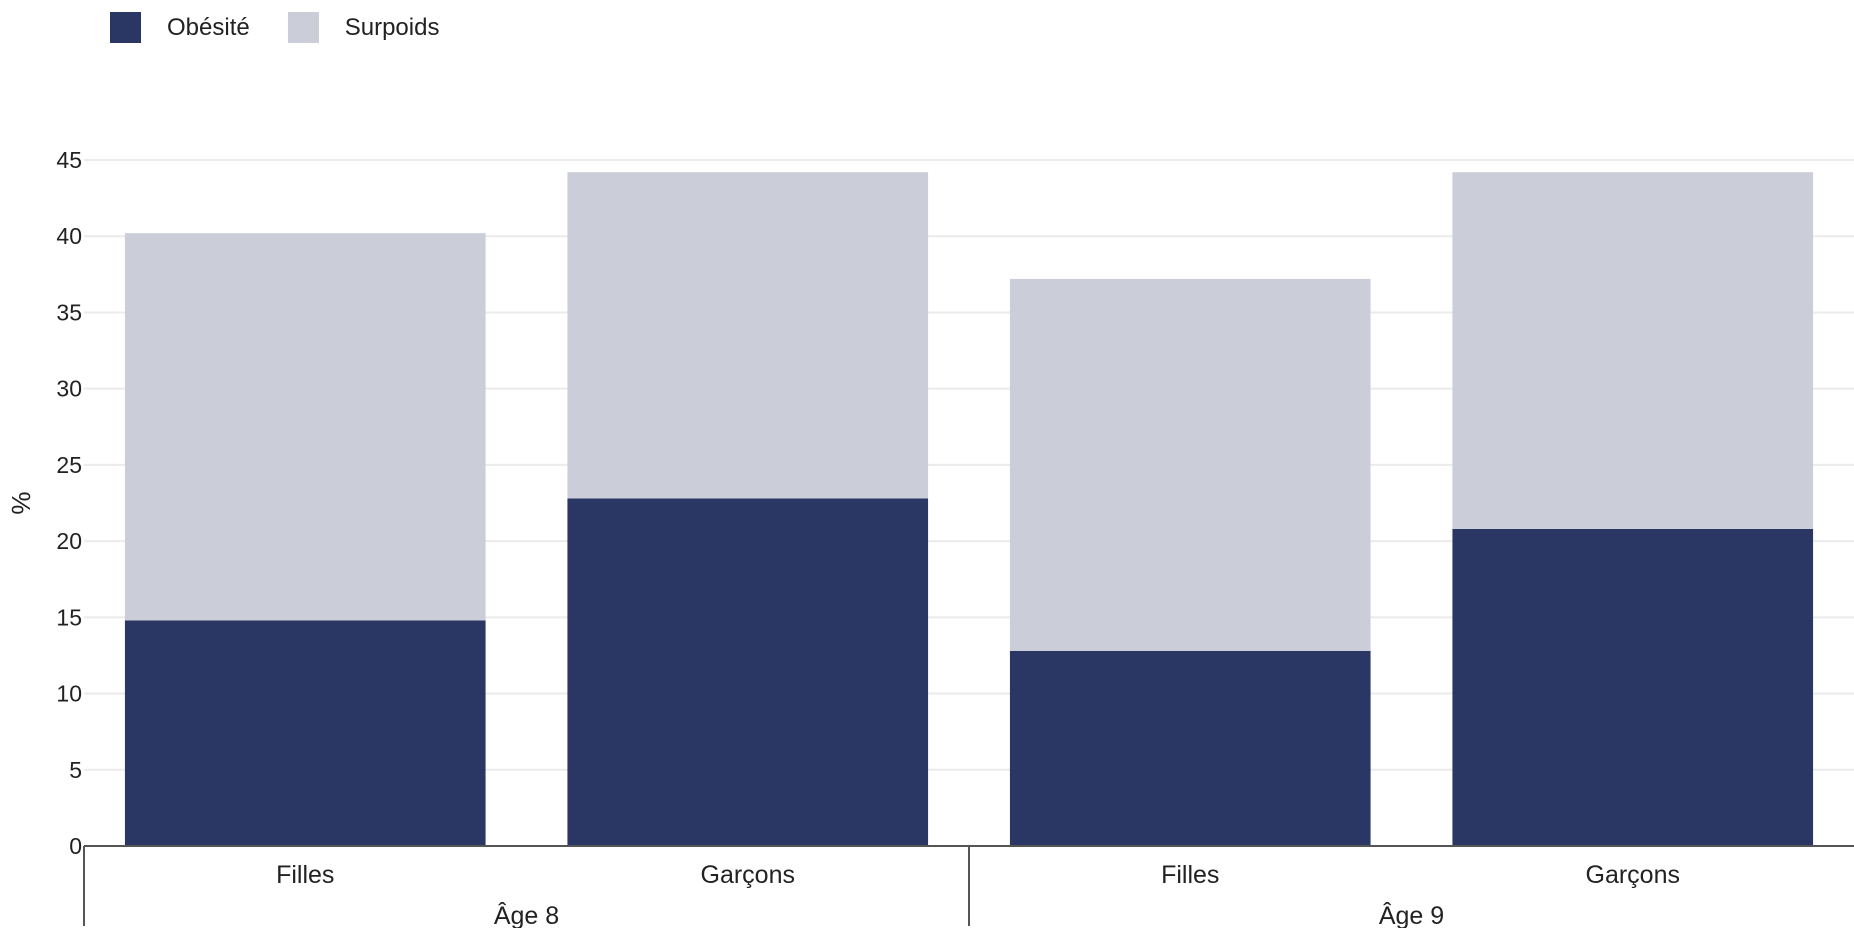 The width and height of the screenshot is (1854, 928). What do you see at coordinates (1190, 748) in the screenshot?
I see `bar-ob-sit--3` at bounding box center [1190, 748].